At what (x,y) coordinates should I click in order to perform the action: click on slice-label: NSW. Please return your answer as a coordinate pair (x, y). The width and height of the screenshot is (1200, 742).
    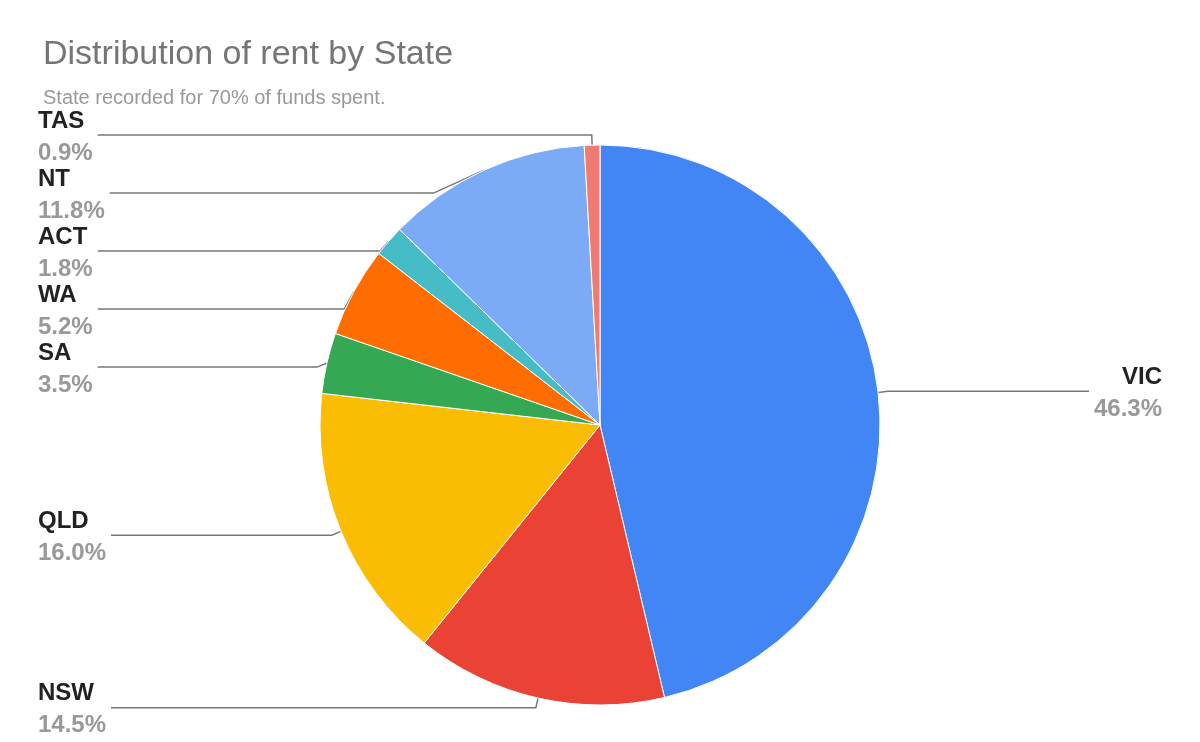
    Looking at the image, I should click on (66, 692).